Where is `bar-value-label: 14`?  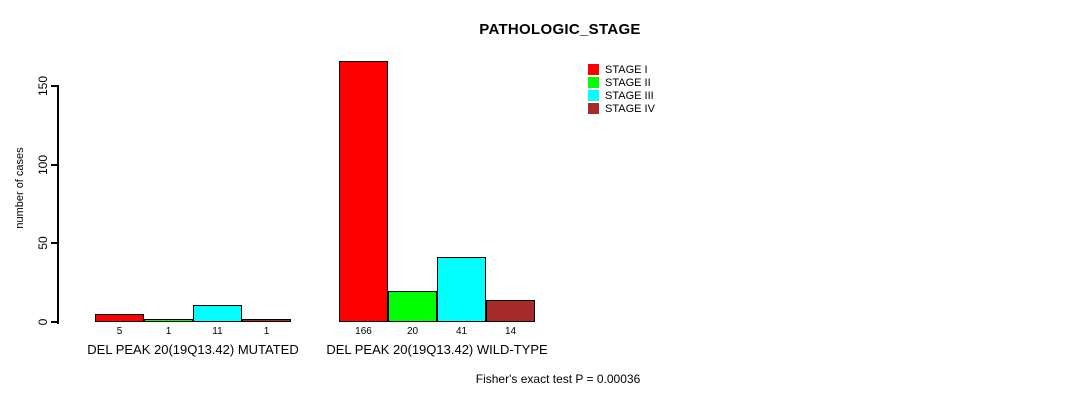
bar-value-label: 14 is located at coordinates (510, 331).